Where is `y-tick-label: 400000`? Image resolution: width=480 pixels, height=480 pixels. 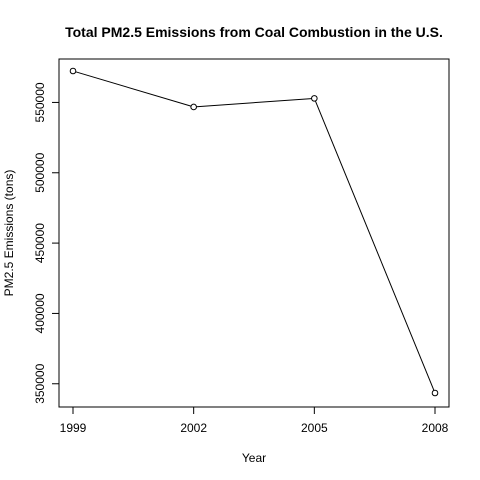
y-tick-label: 400000 is located at coordinates (40, 313).